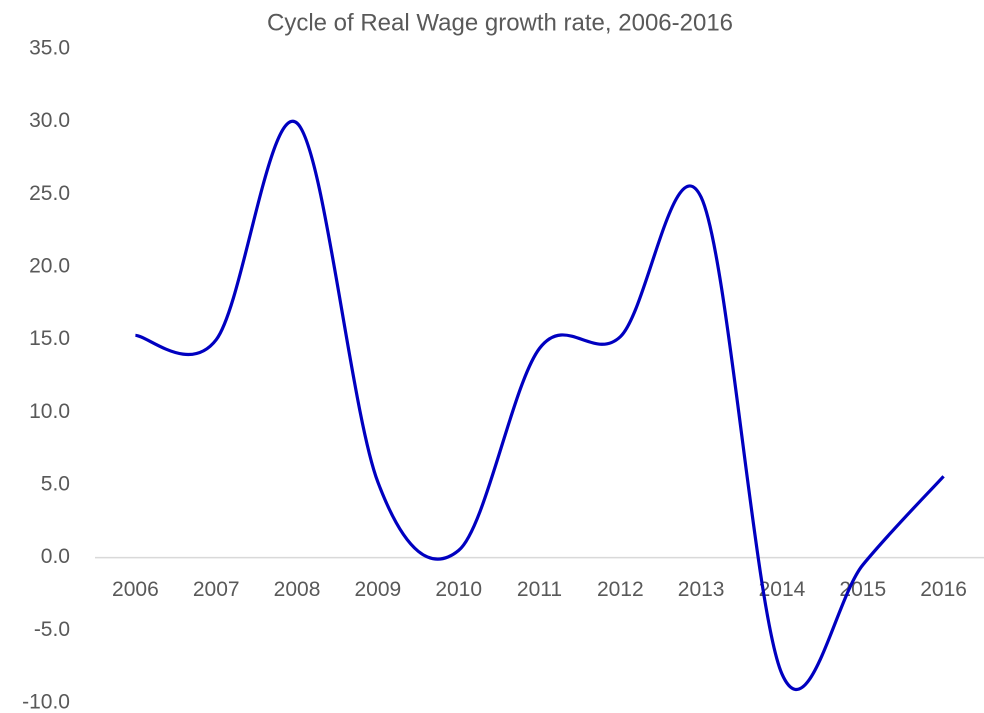 The image size is (984, 713). Describe the element at coordinates (49, 193) in the screenshot. I see `y-tick-label: 25.0` at that location.